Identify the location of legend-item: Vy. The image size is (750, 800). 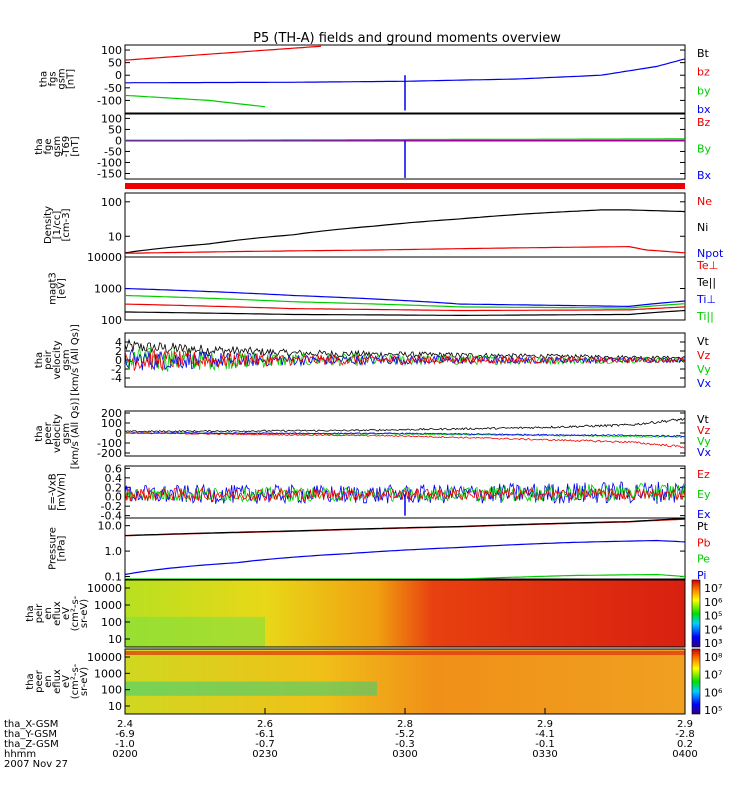
(704, 369).